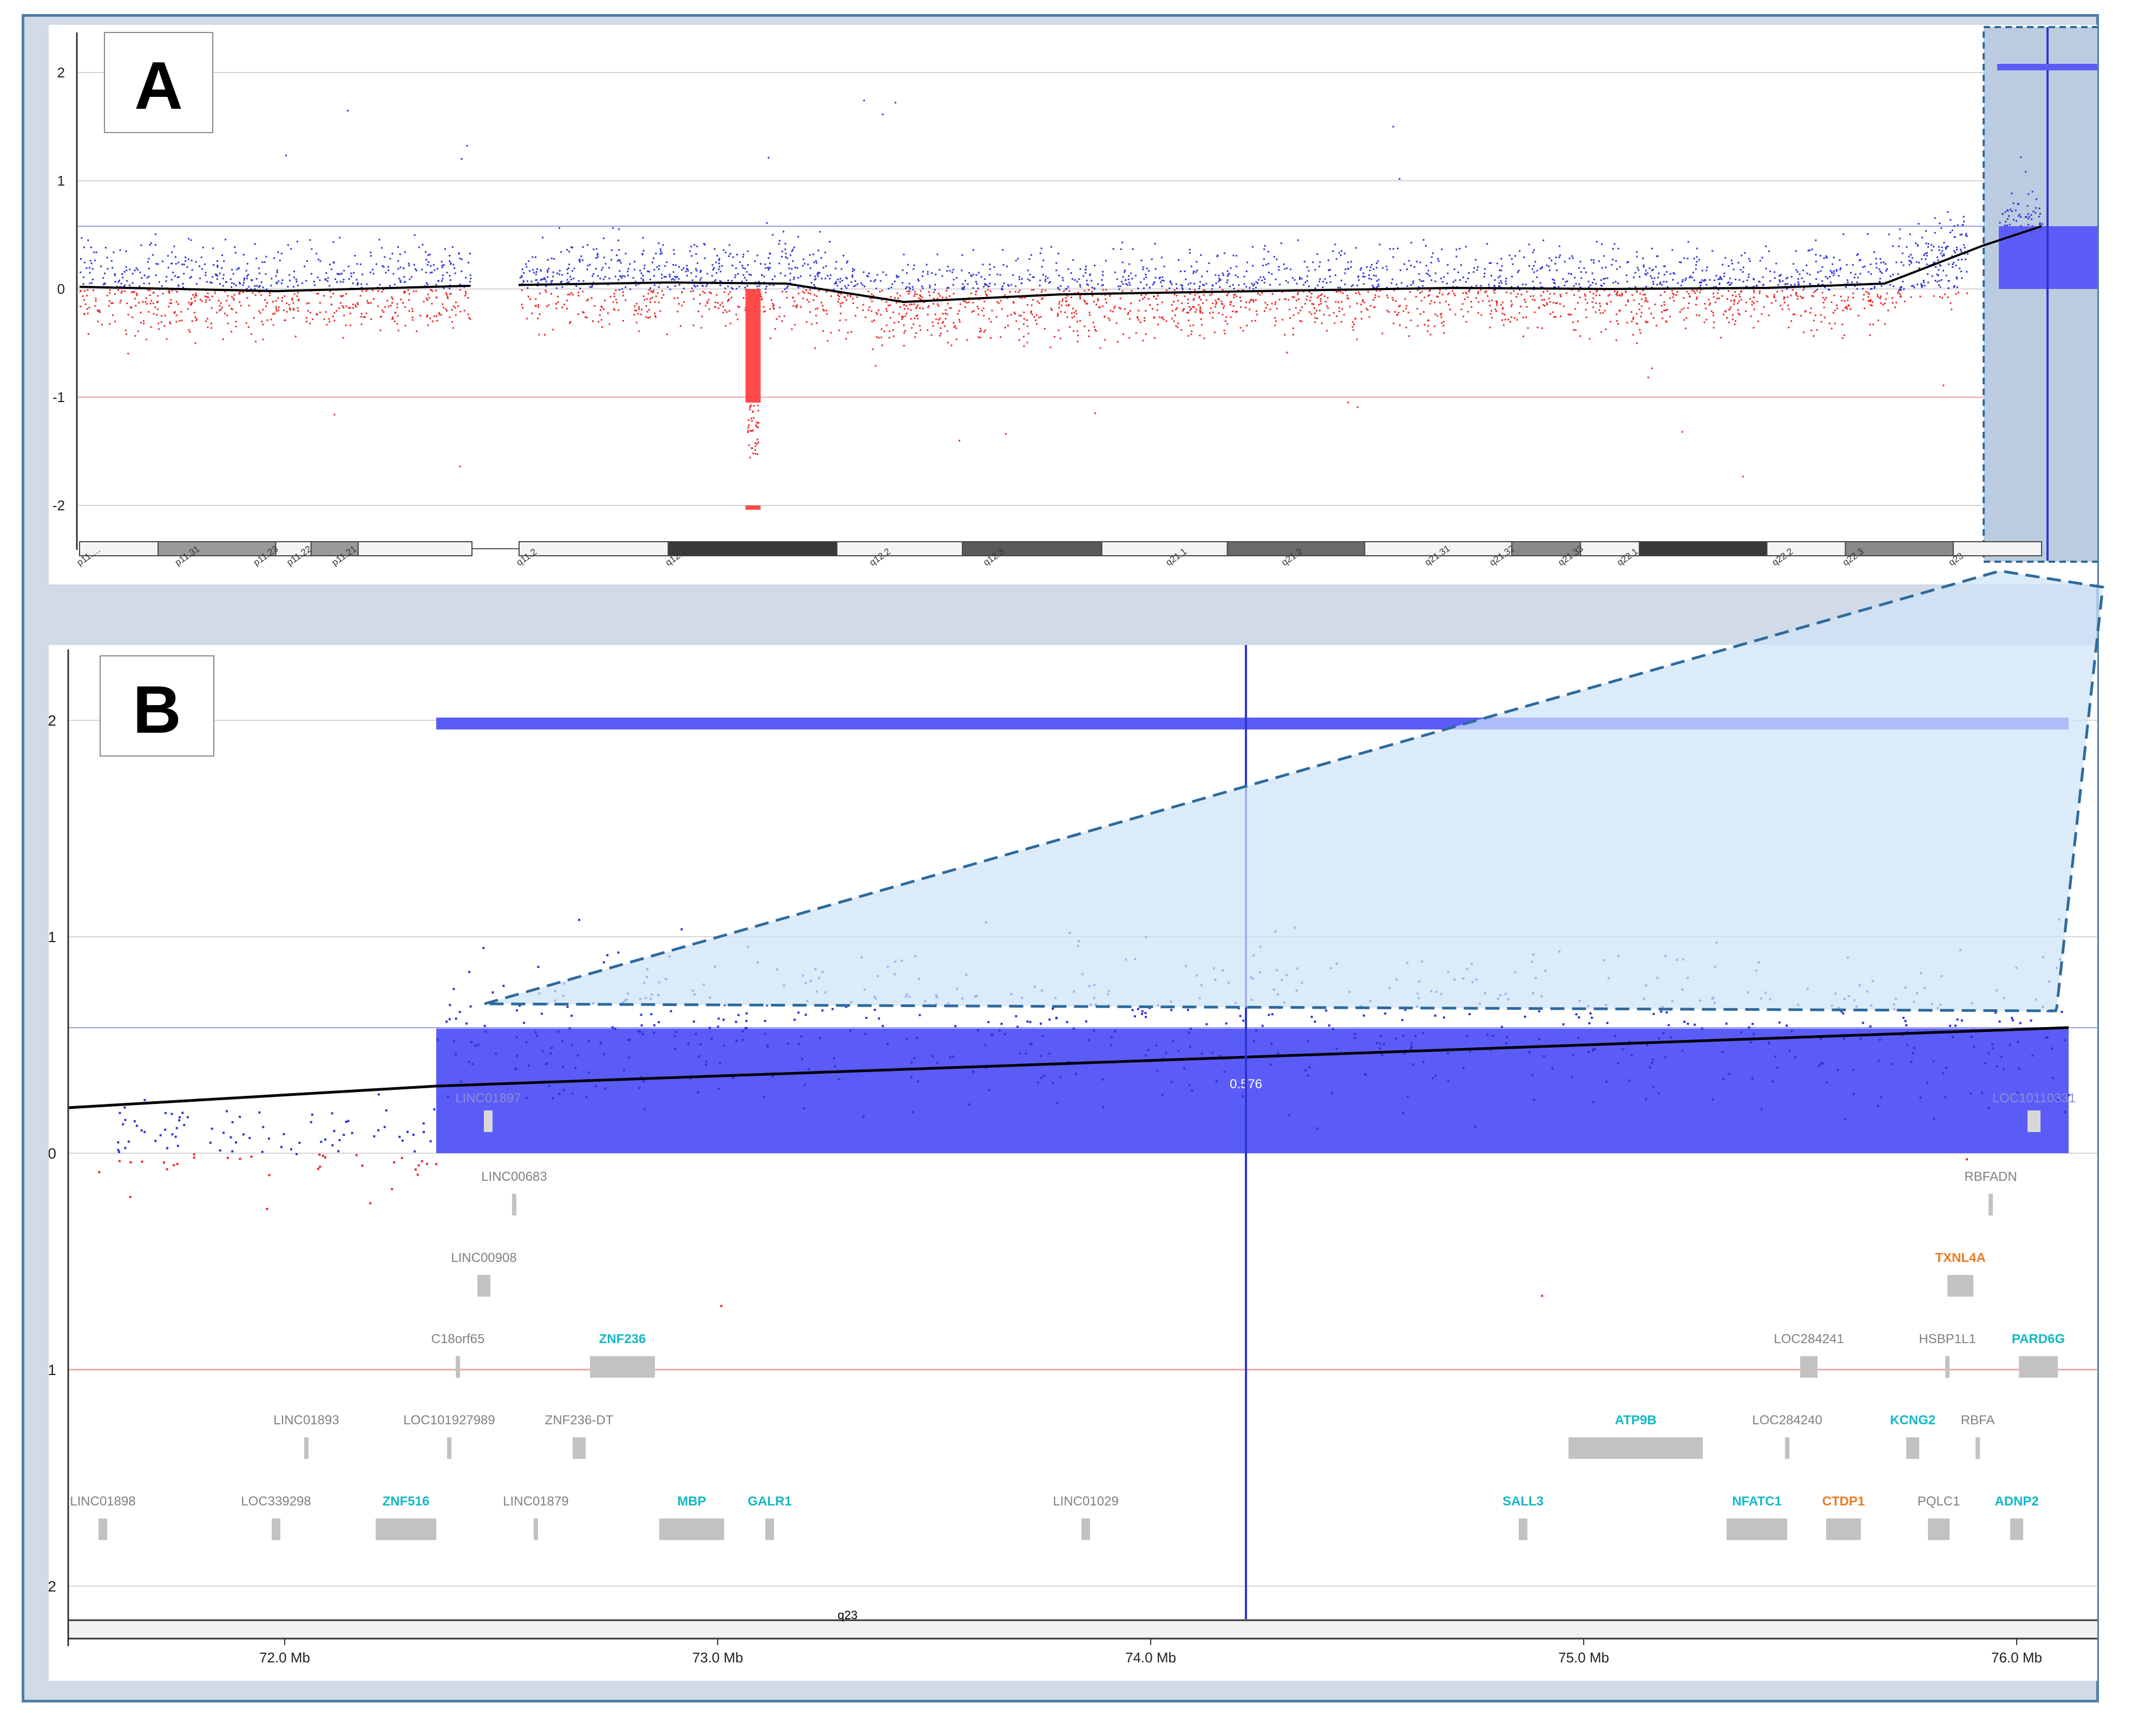 Image resolution: width=2152 pixels, height=1736 pixels. What do you see at coordinates (1252, 1091) in the screenshot?
I see `panel-b-gain-segment` at bounding box center [1252, 1091].